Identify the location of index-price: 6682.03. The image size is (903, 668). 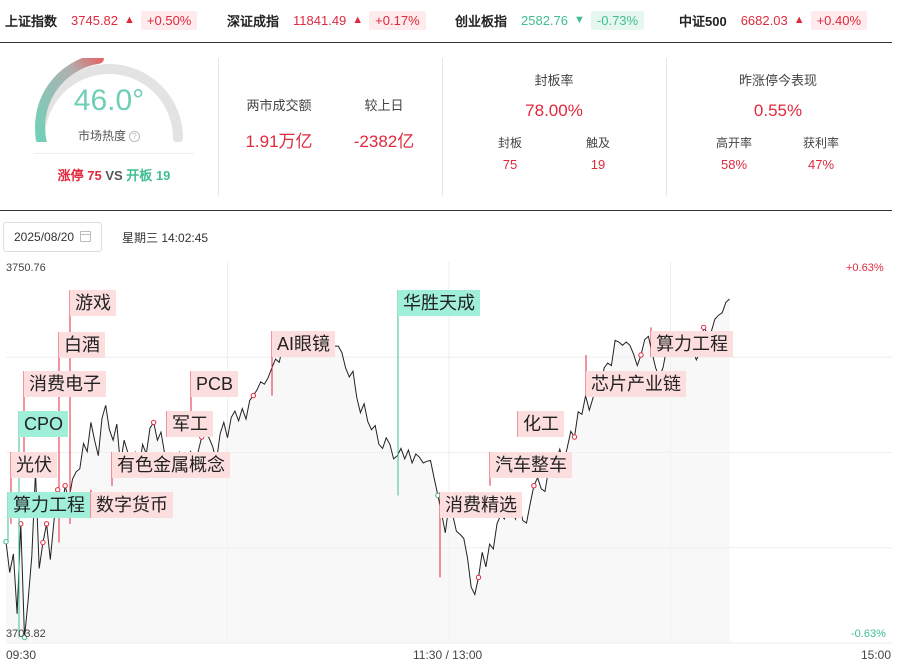
(764, 20).